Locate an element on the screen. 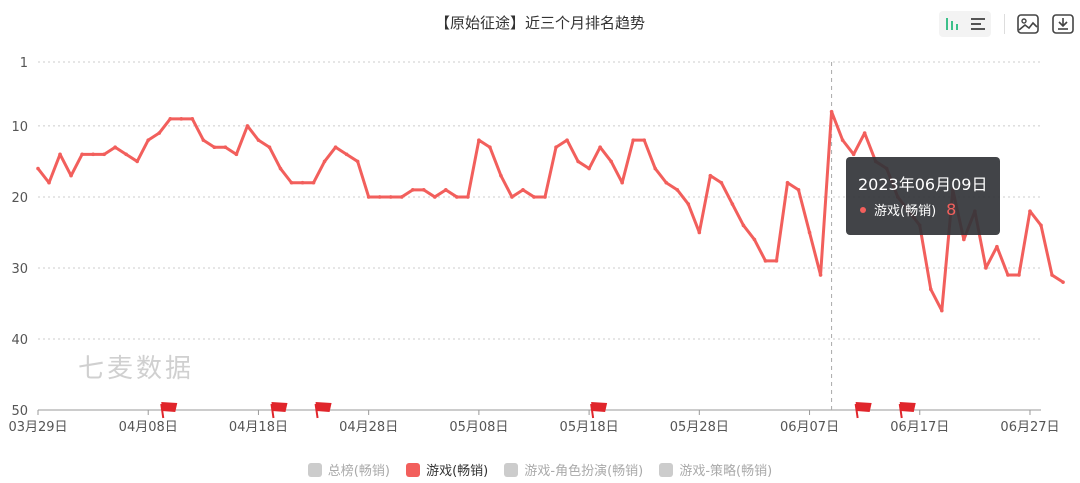 This screenshot has height=483, width=1080. y-tick-label: 1 is located at coordinates (24, 63).